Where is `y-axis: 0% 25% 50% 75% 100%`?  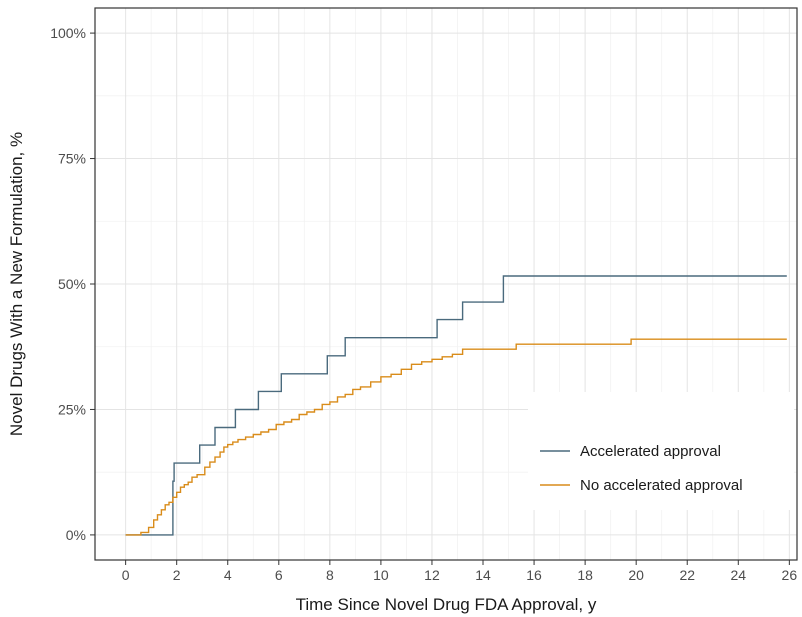
y-axis: 0% 25% 50% 75% 100% is located at coordinates (72, 284).